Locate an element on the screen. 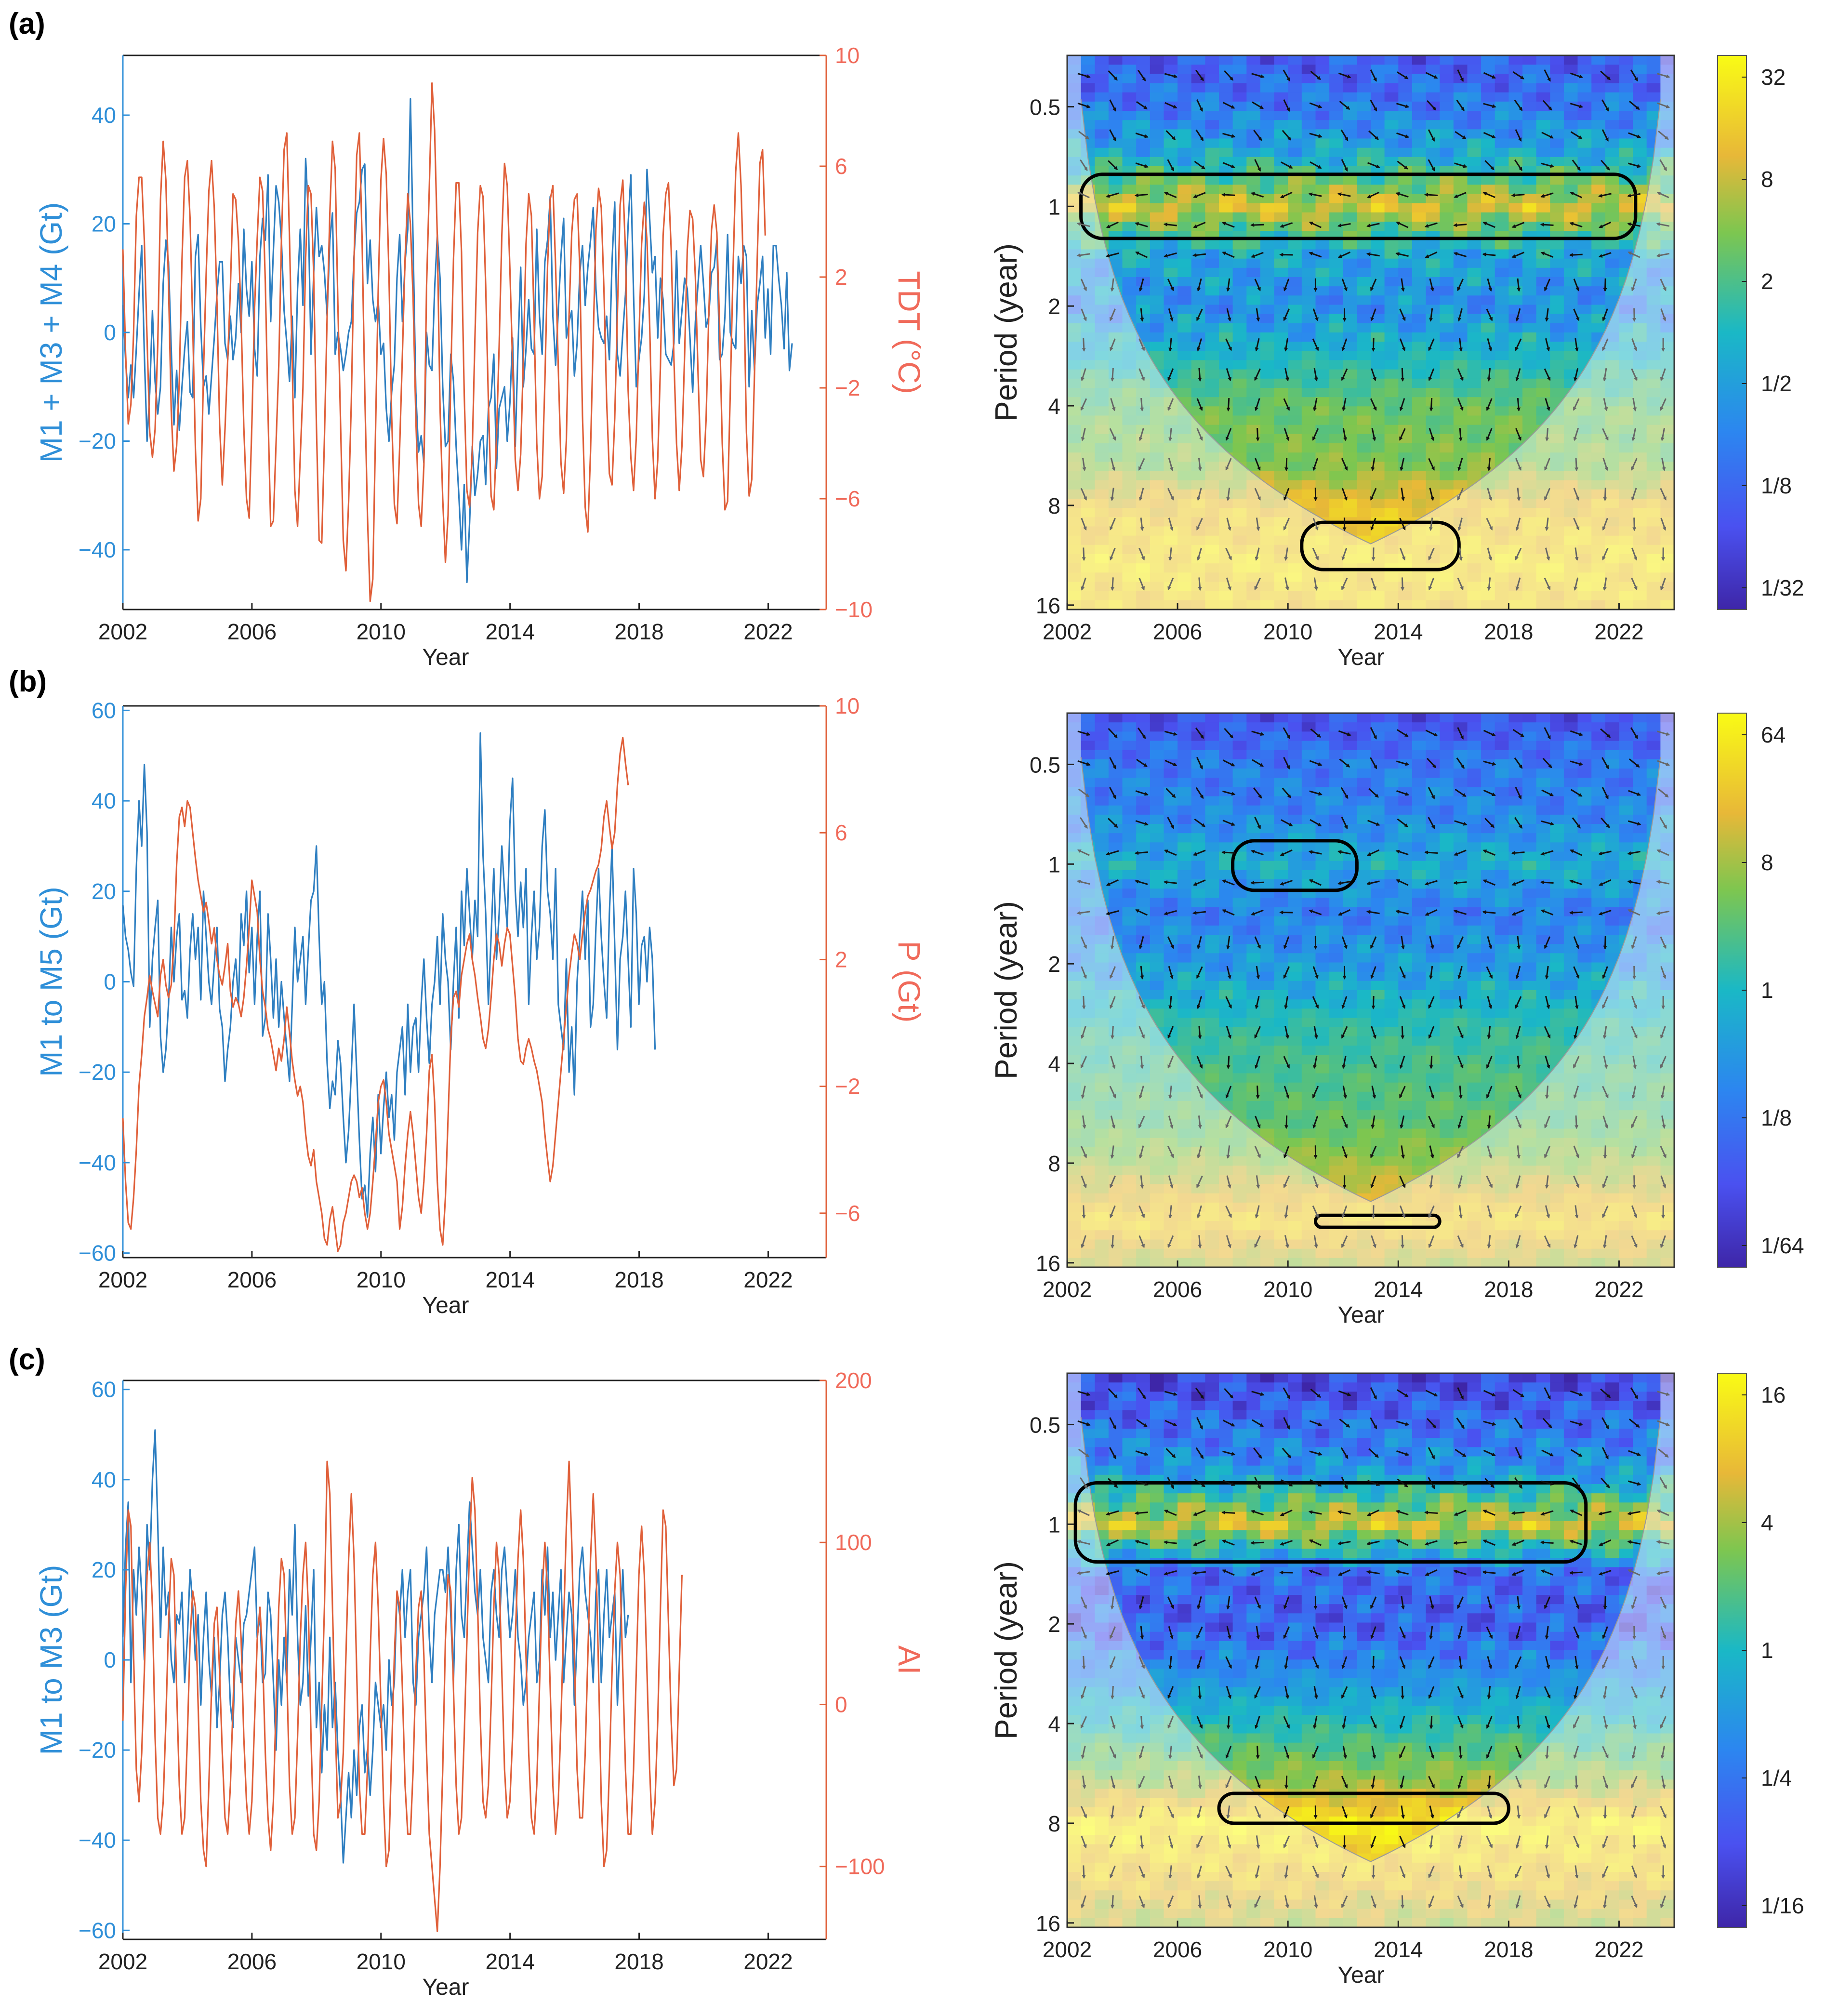 The image size is (1839, 2016). x-tick-label: 2010 is located at coordinates (381, 1280).